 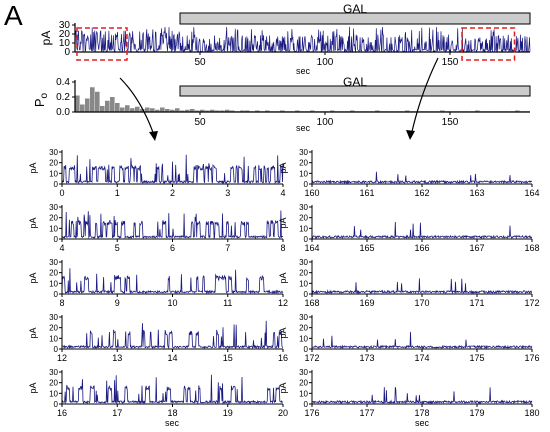 What do you see at coordinates (117, 303) in the screenshot?
I see `zoom-x-tick-label: 9` at bounding box center [117, 303].